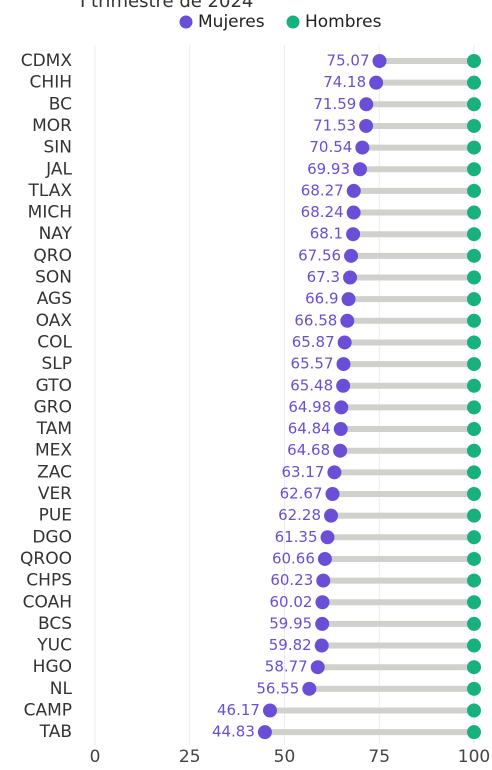  Describe the element at coordinates (54, 429) in the screenshot. I see `y-tick-label: TAM` at that location.